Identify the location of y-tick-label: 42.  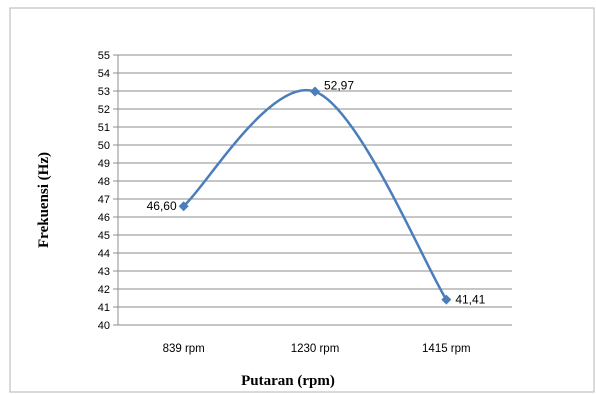
(104, 290).